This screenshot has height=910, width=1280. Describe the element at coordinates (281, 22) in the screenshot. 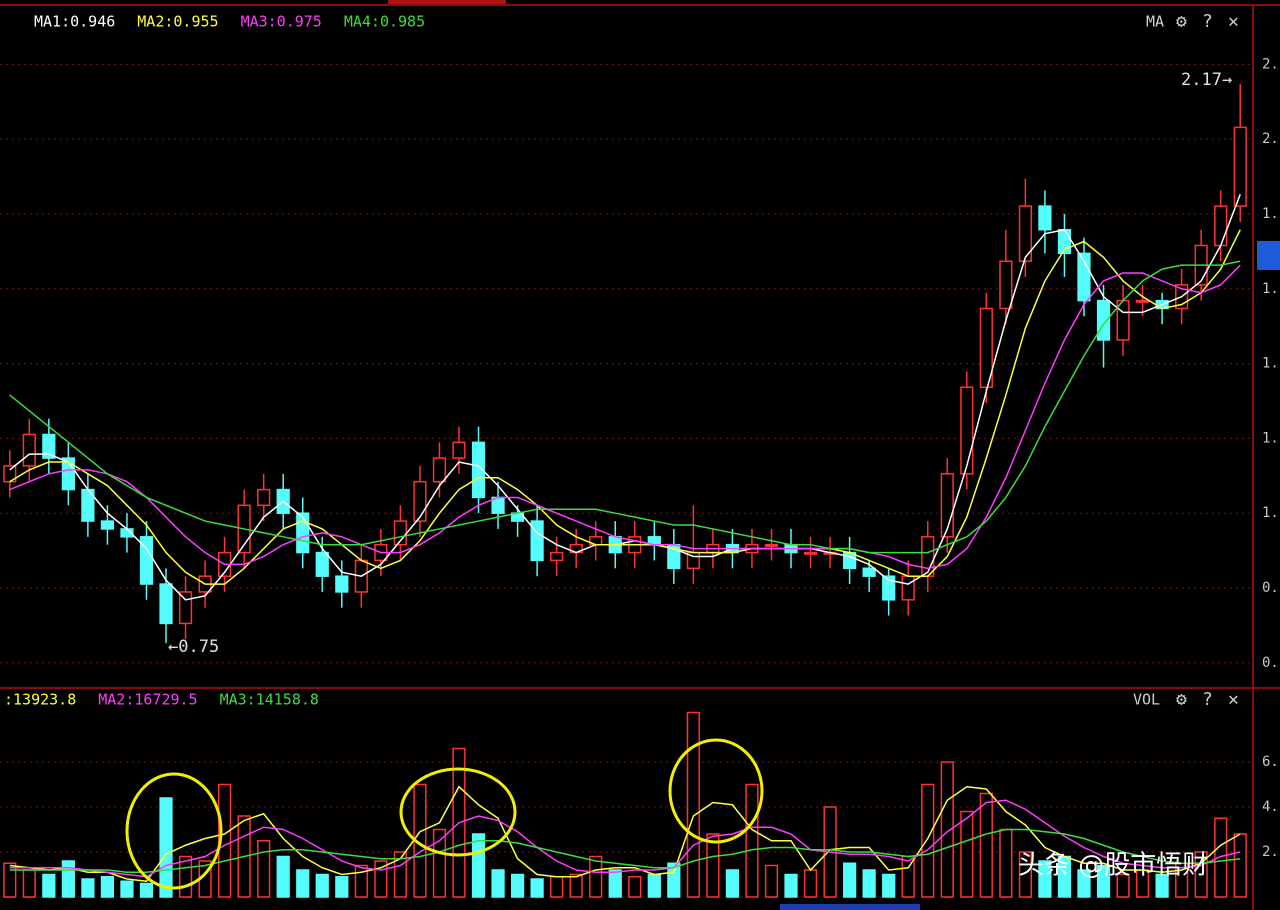

I see `legend-entry: MA3:0.975` at that location.